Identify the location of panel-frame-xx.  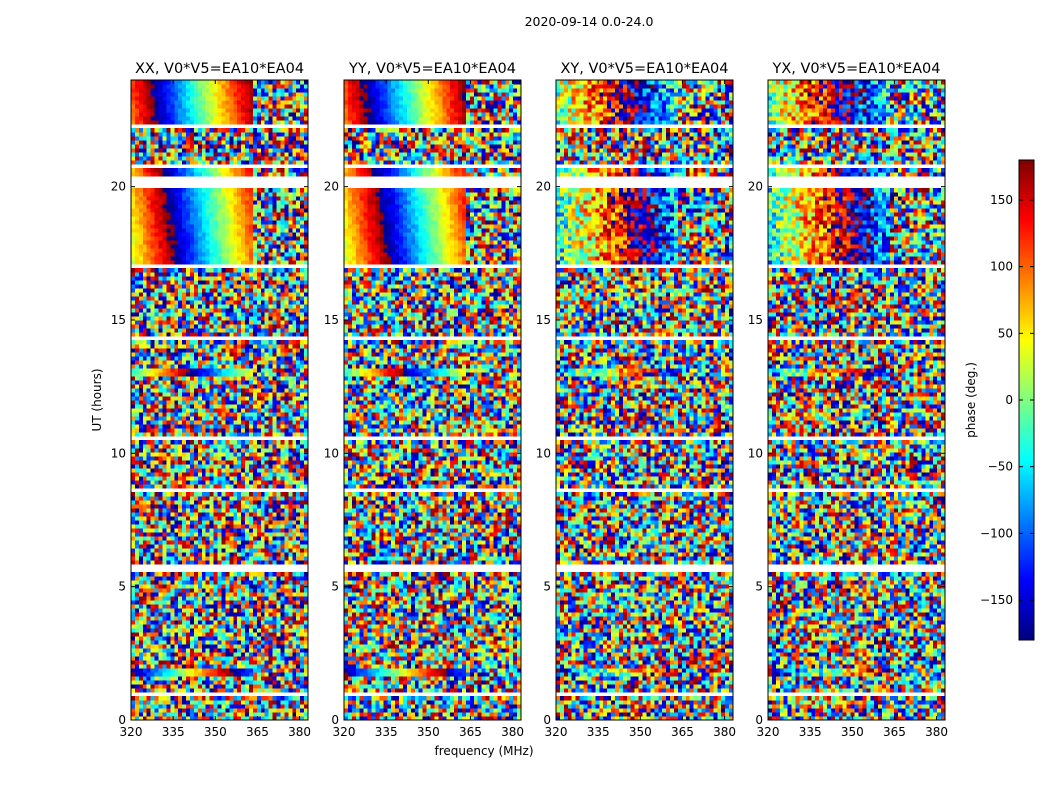
(219, 400).